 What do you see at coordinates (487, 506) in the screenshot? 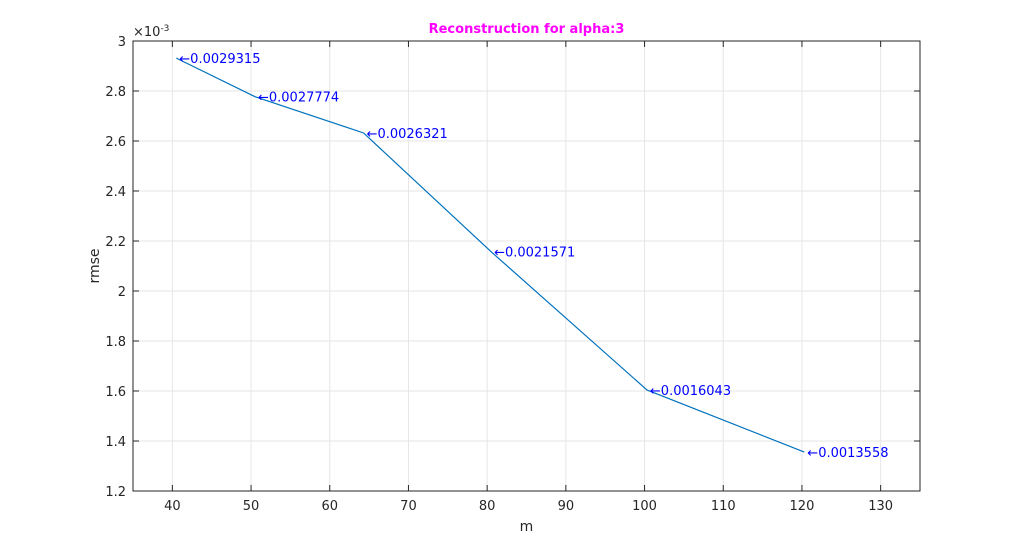
I see `x-tick-label: 80` at bounding box center [487, 506].